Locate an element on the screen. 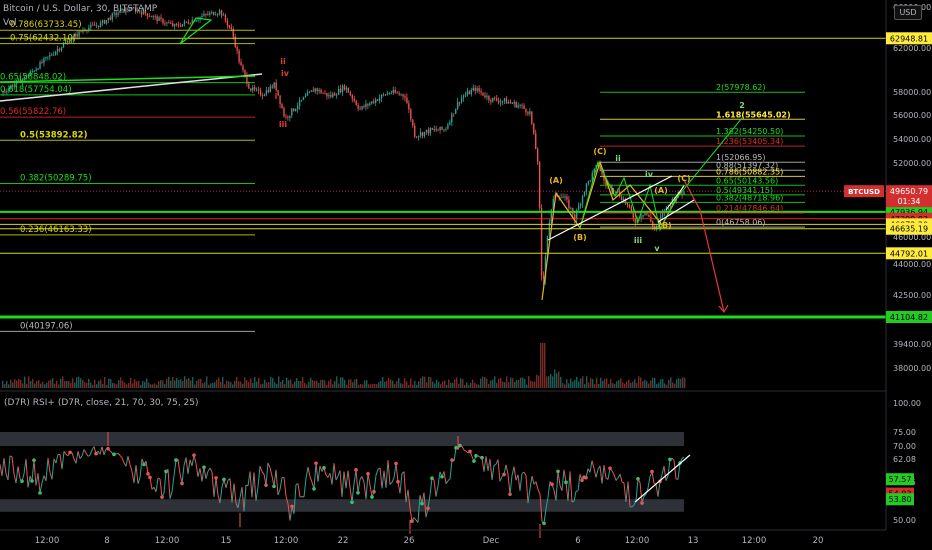 The width and height of the screenshot is (932, 550). symbol-tag-box is located at coordinates (864, 191).